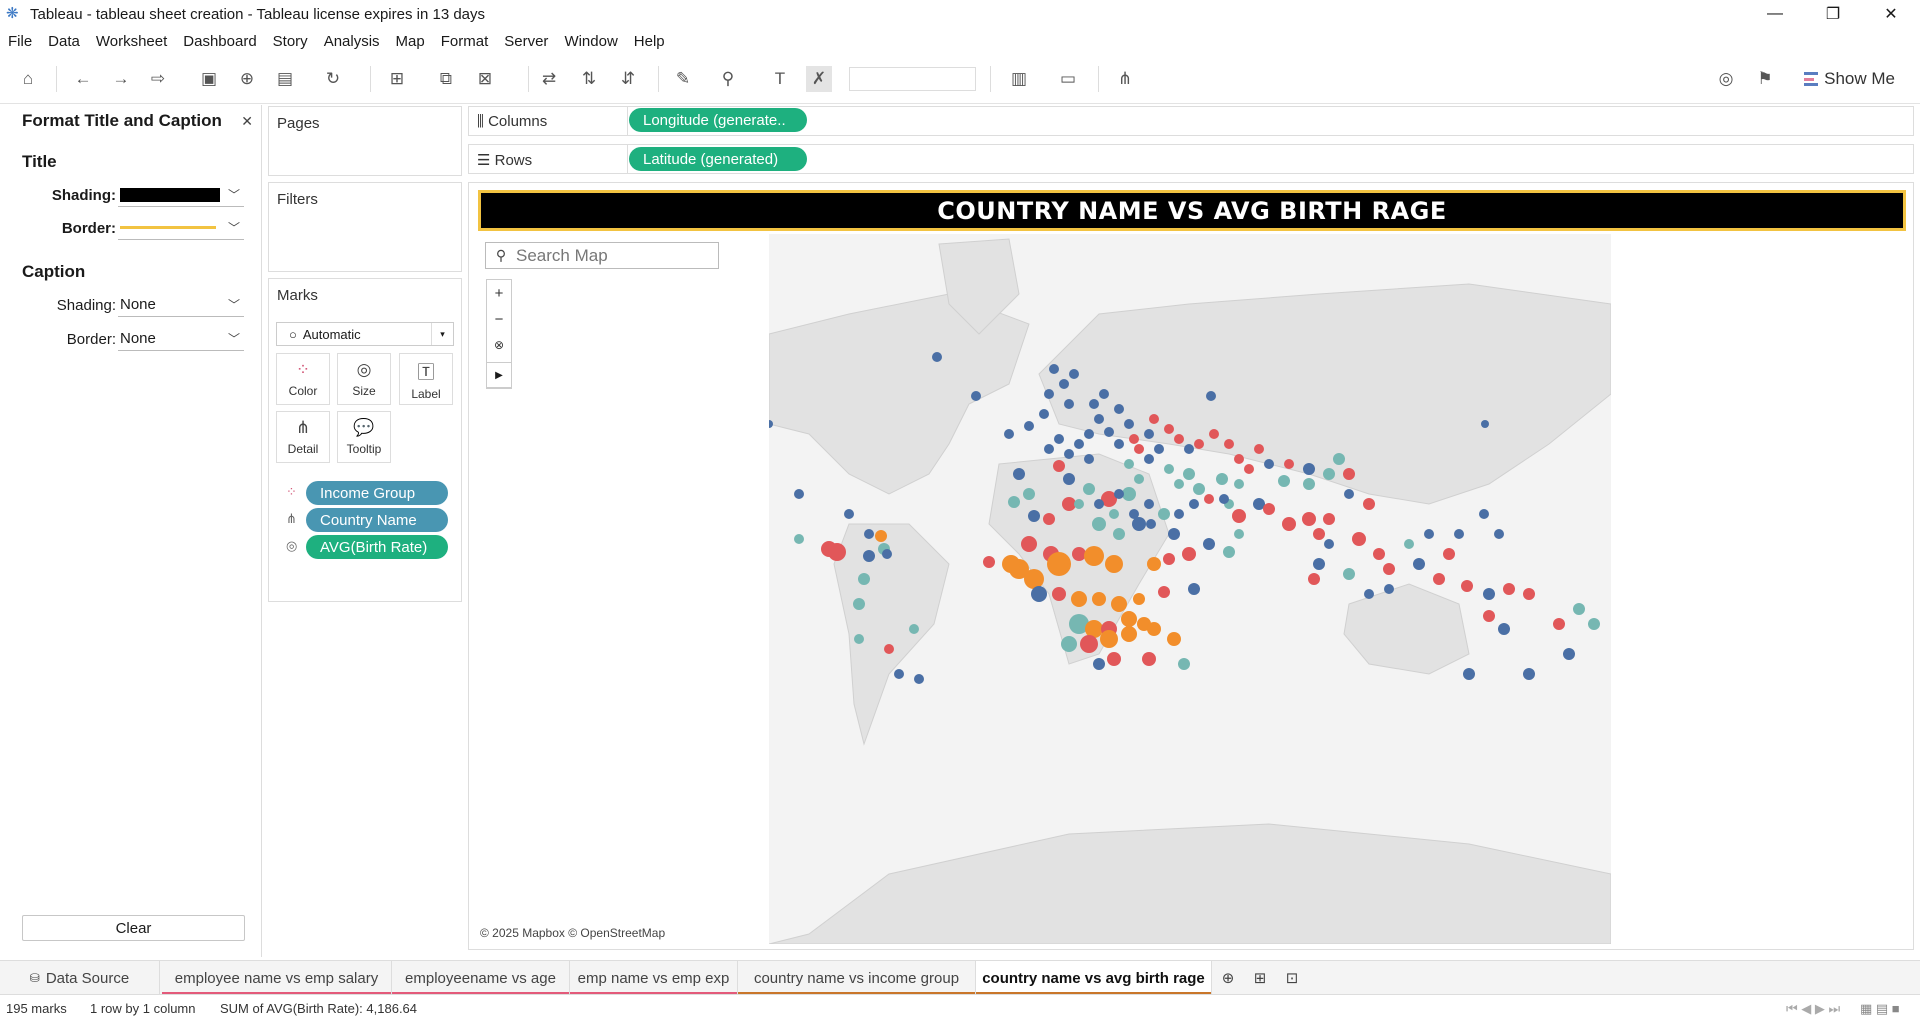 Image resolution: width=1920 pixels, height=1020 pixels. What do you see at coordinates (410, 41) in the screenshot?
I see `menu-map: Map` at bounding box center [410, 41].